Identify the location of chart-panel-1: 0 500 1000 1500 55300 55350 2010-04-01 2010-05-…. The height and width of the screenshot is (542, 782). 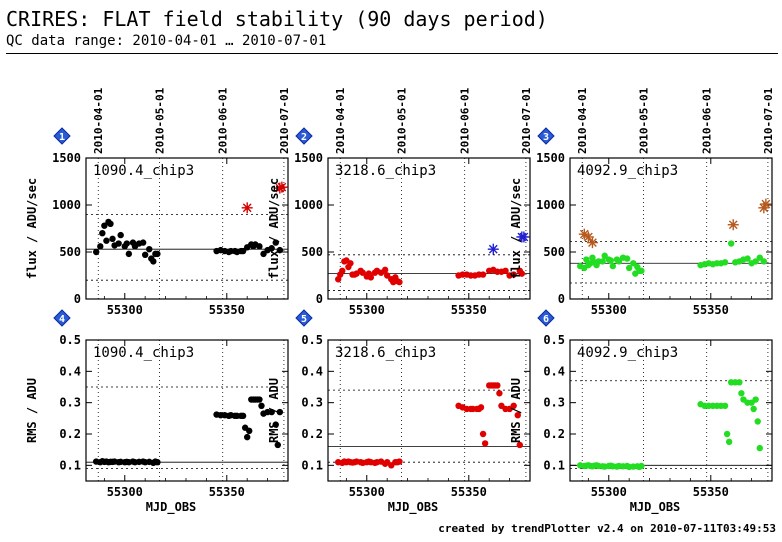
(158, 202).